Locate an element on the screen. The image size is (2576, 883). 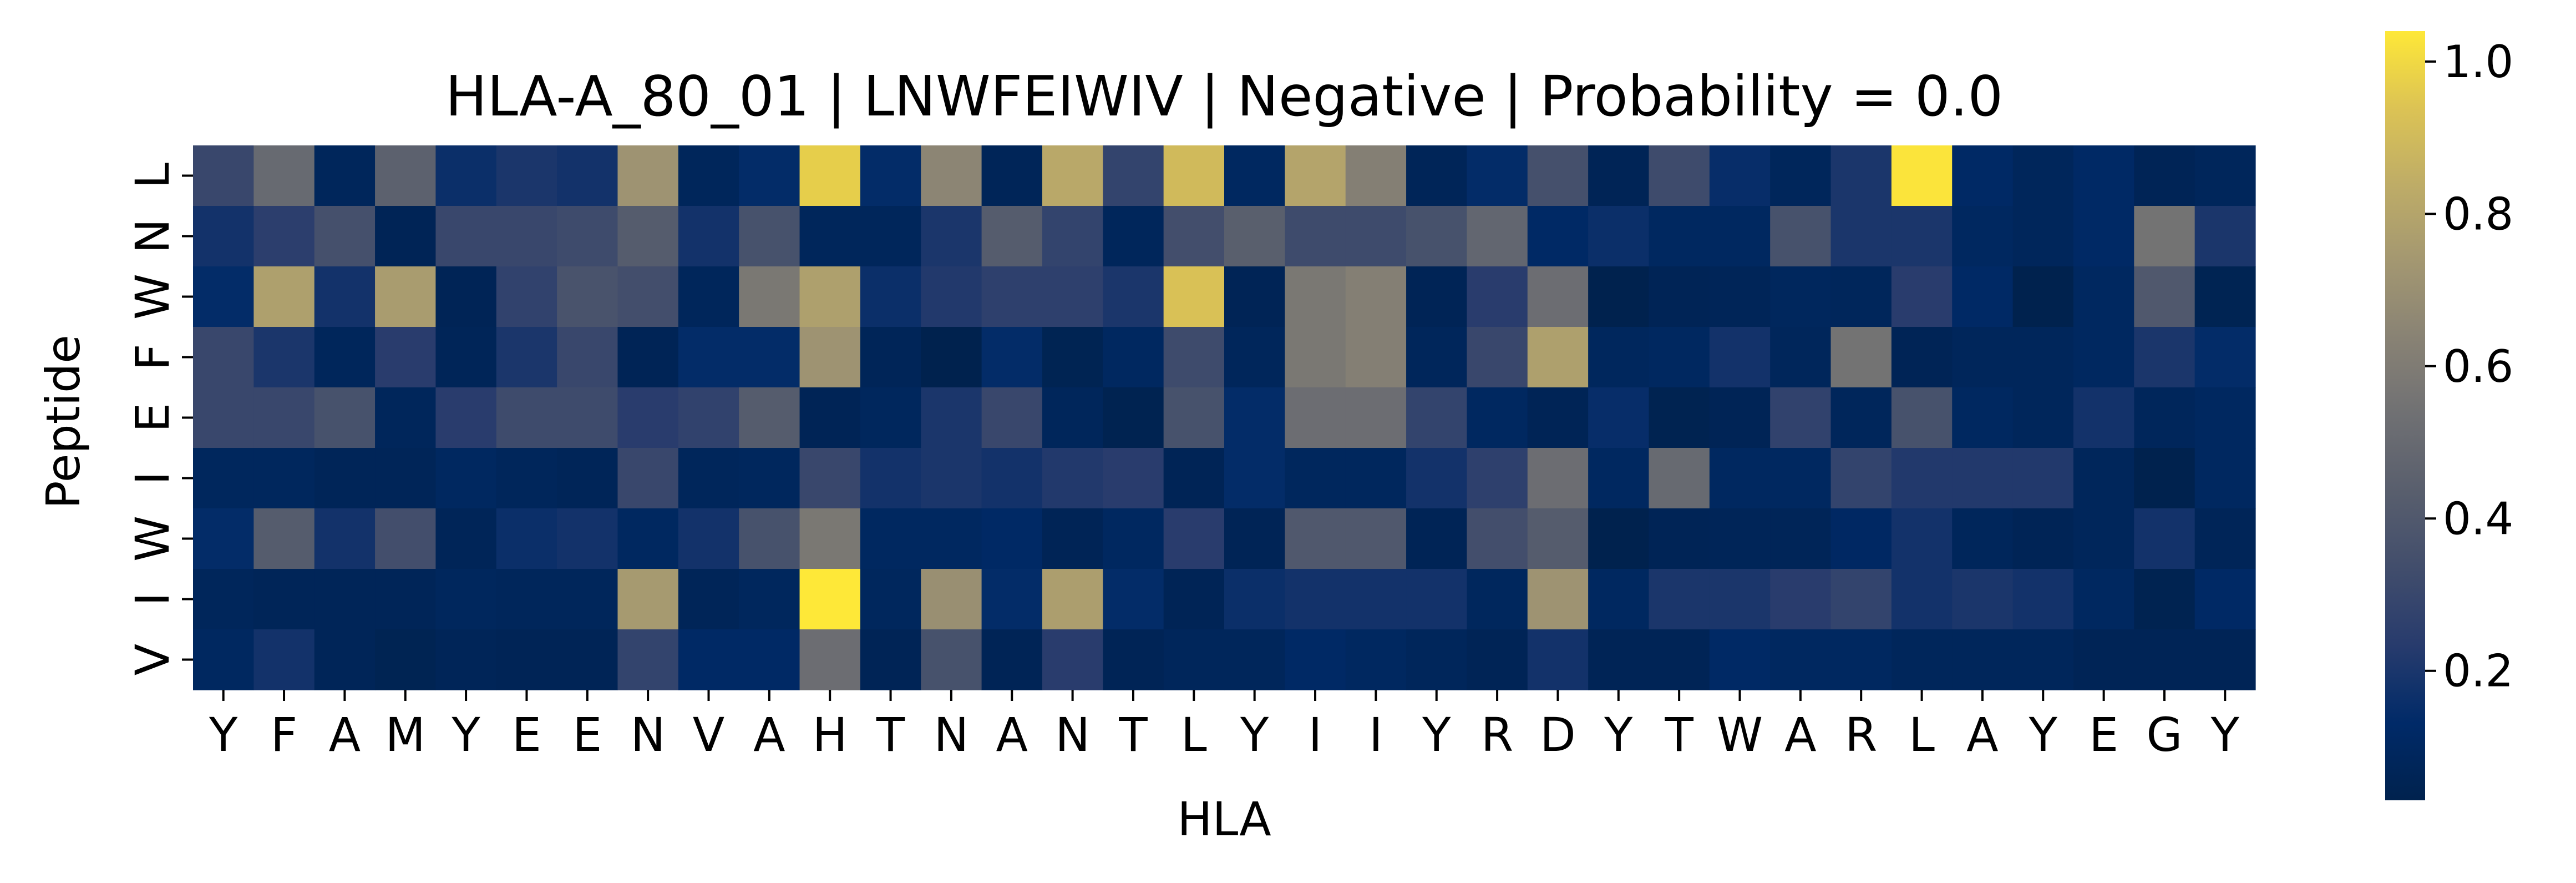
y-tick-label: N is located at coordinates (152, 236).